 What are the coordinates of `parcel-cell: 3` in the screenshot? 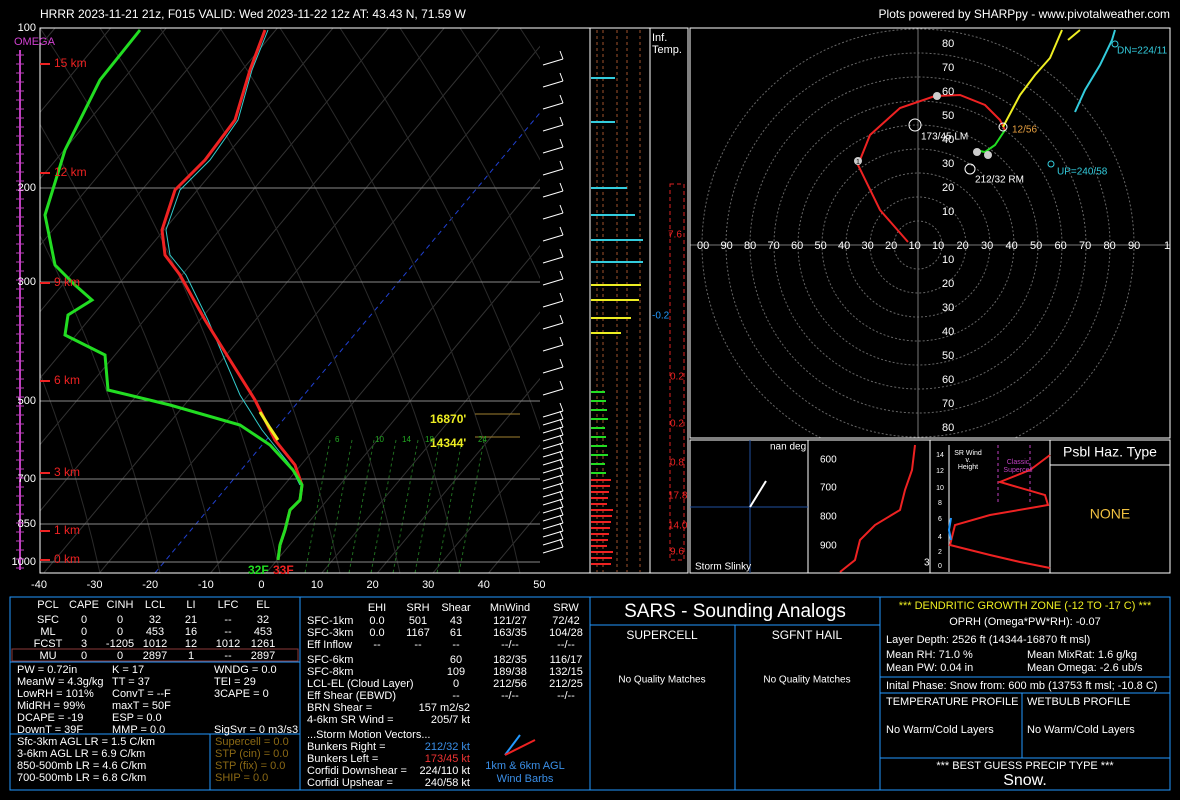 It's located at (84, 644).